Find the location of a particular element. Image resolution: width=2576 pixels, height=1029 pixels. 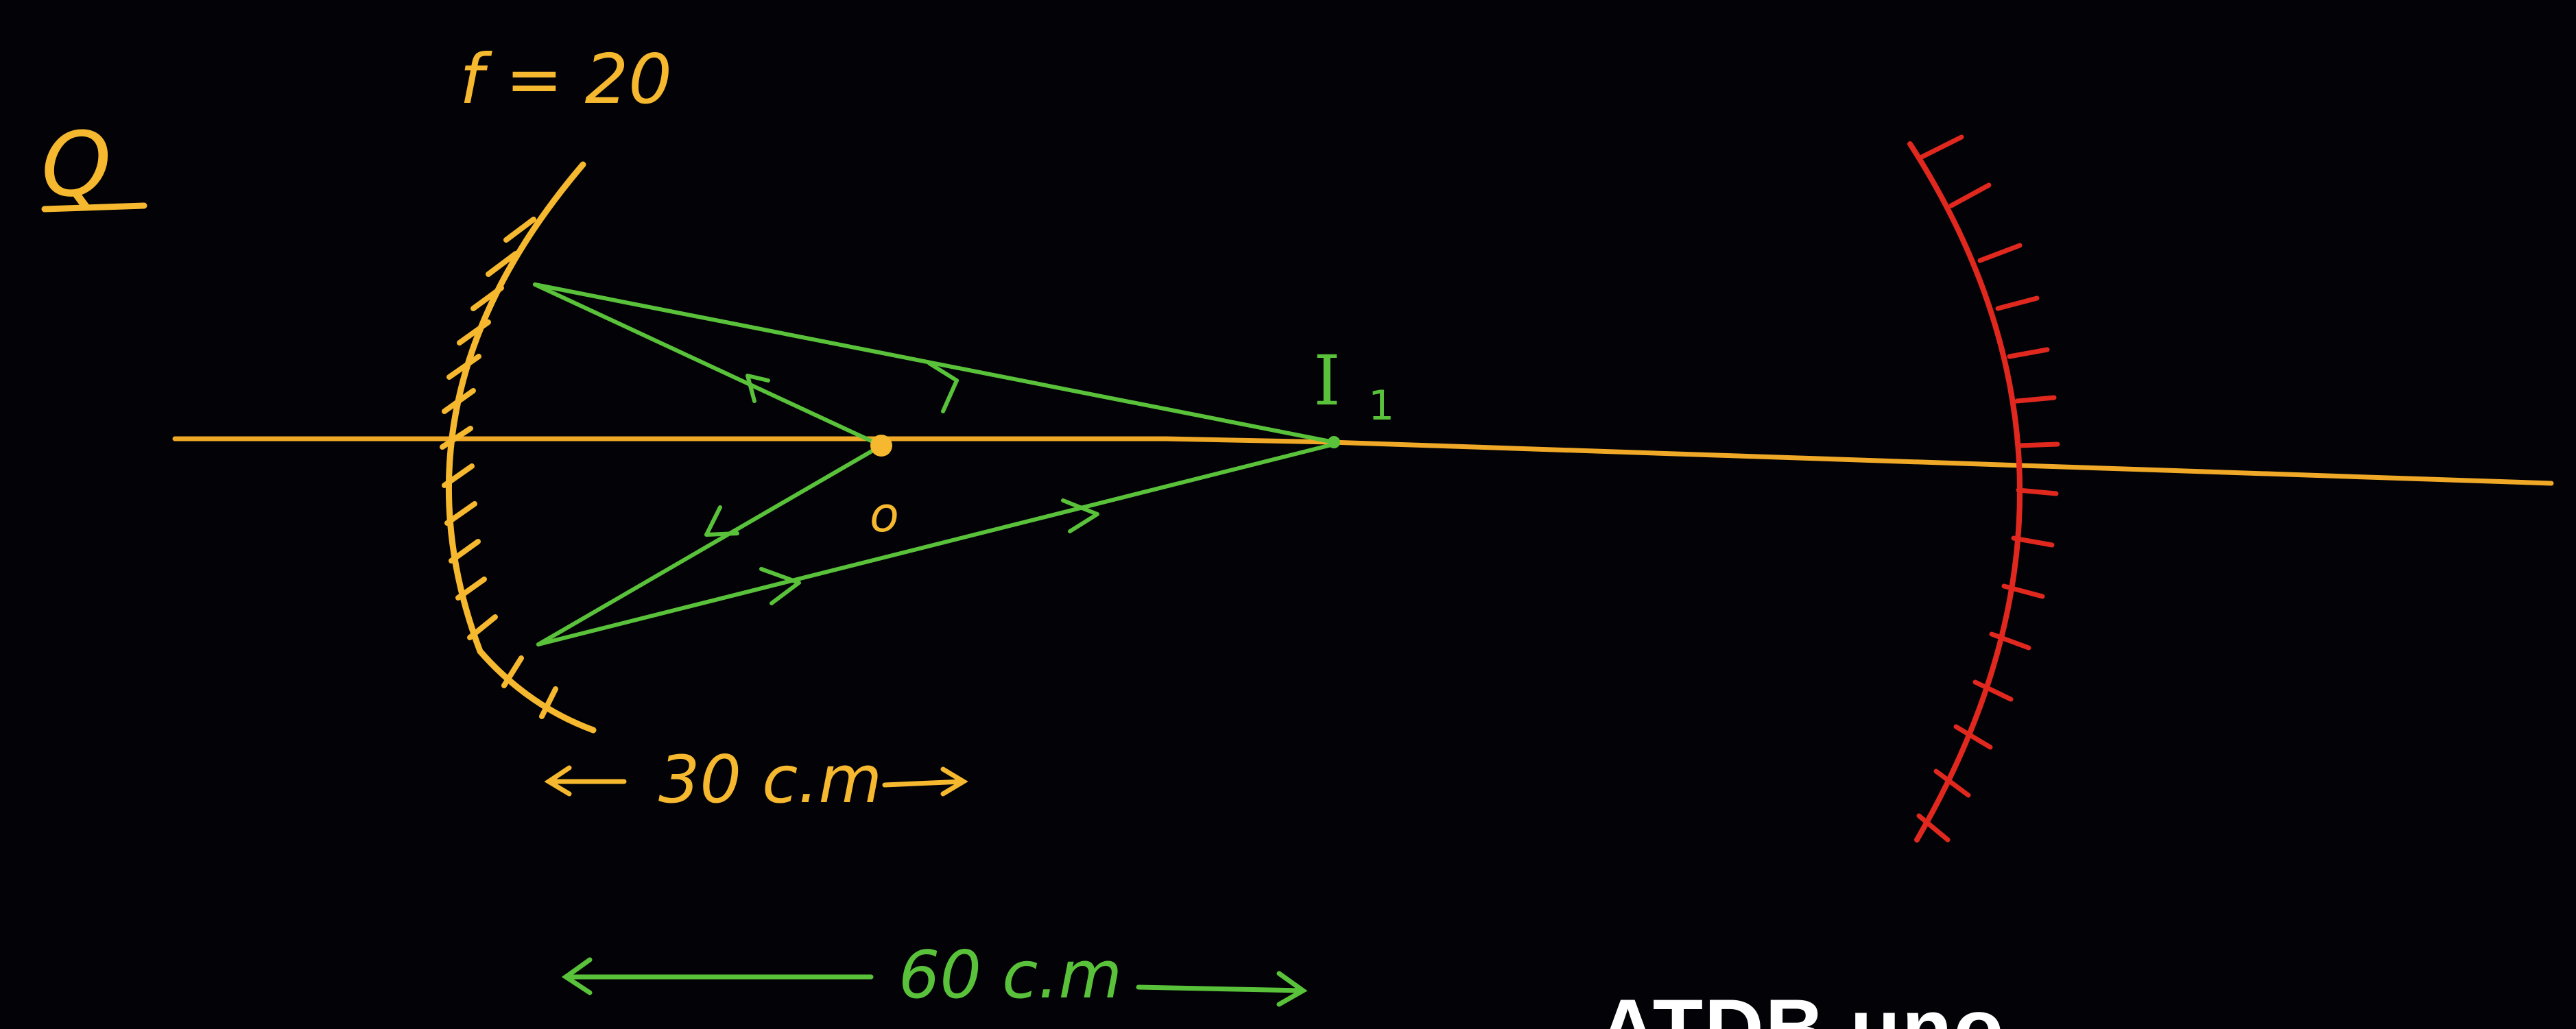

image-subscript: 1 is located at coordinates (1381, 406).